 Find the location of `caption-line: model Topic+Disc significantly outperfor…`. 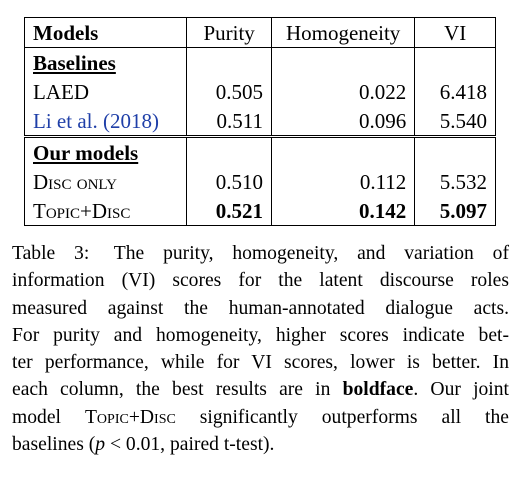

caption-line: model Topic+Disc significantly outperfor… is located at coordinates (260, 417).